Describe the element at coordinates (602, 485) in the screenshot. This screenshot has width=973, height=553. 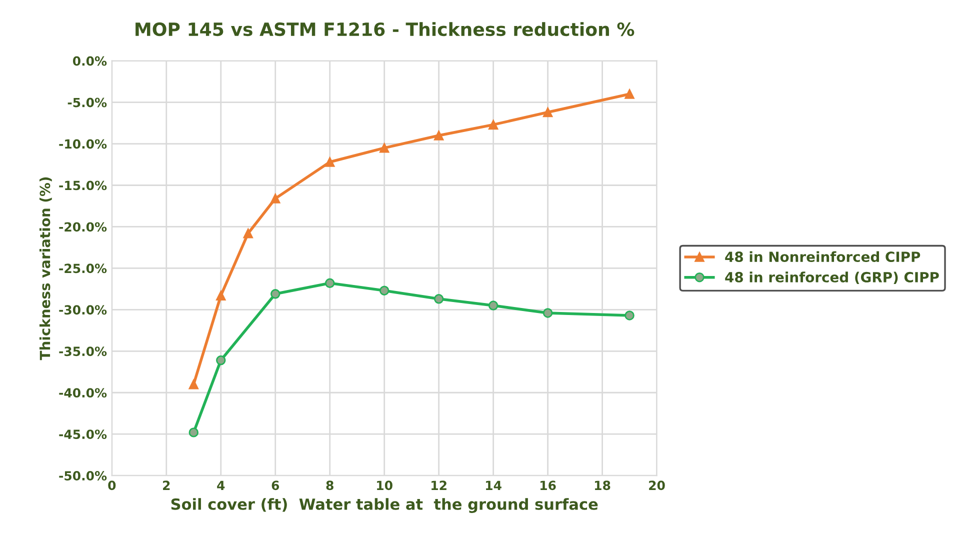
I see `x-tick-label: 18` at that location.